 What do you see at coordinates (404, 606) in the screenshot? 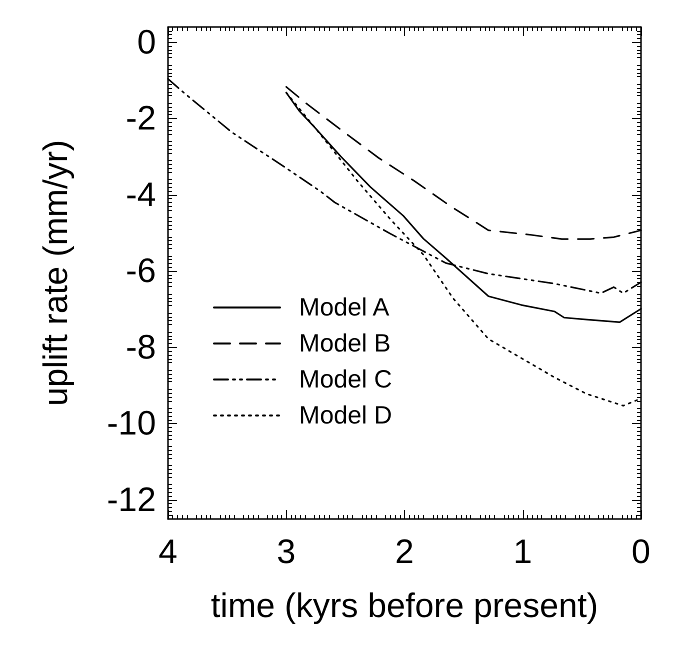
I see `x-axis-title: time (kyrs before present)` at bounding box center [404, 606].